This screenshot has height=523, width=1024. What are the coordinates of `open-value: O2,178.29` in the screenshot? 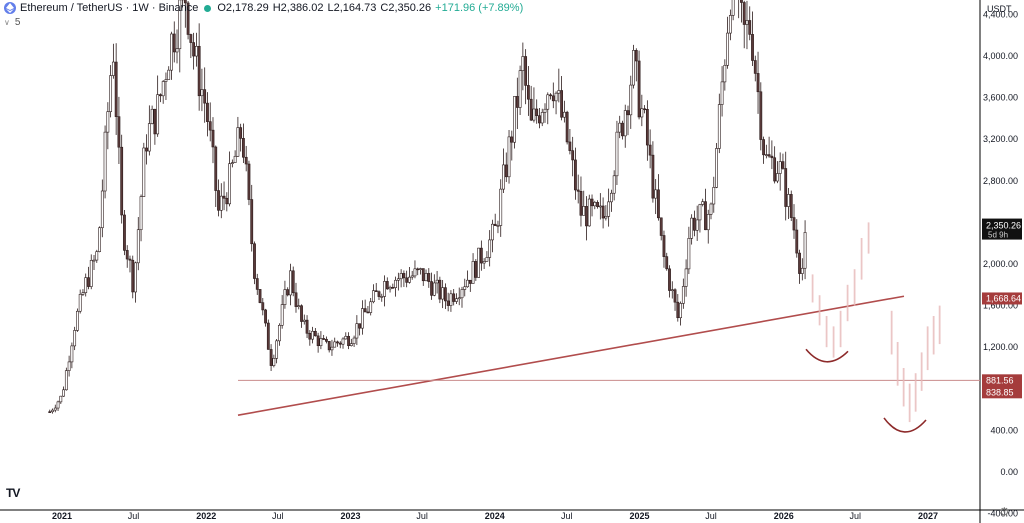 It's located at (243, 8).